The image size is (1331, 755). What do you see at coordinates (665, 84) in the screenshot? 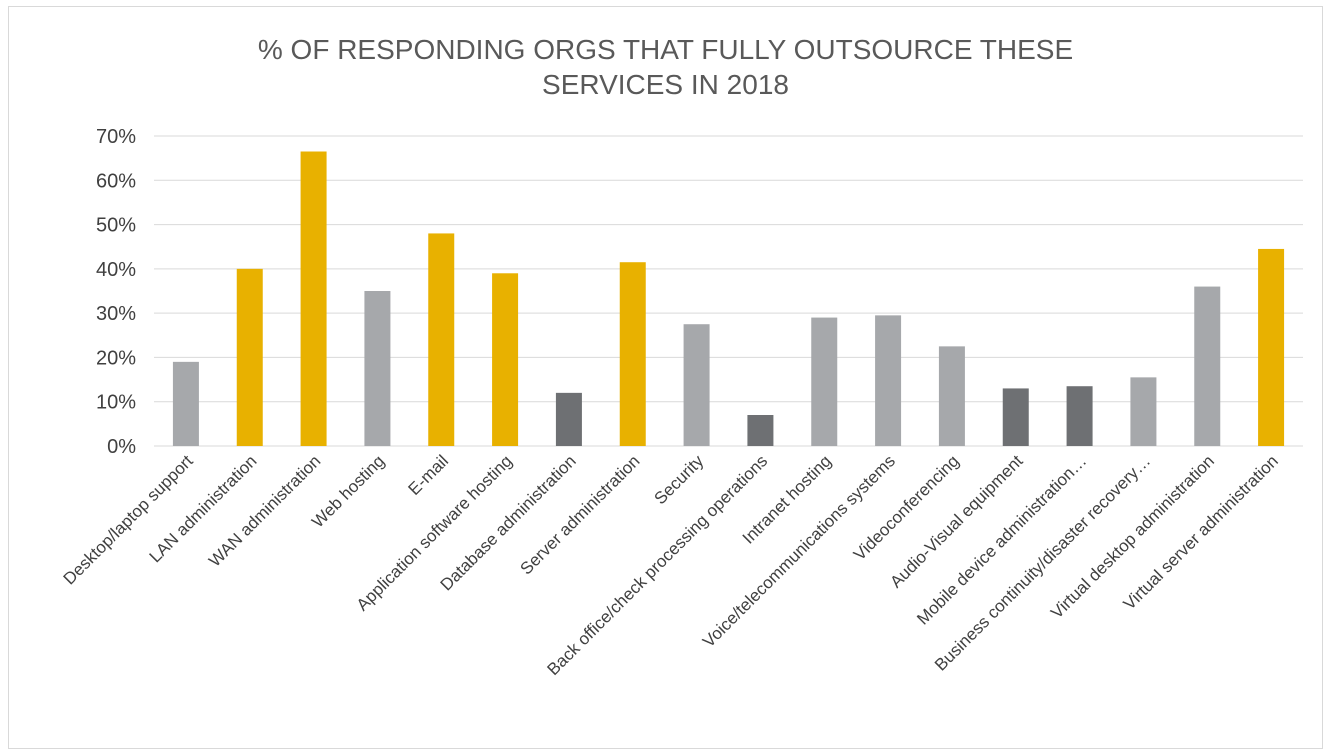
I see `chart-title-line-2: SERVICES IN 2018` at bounding box center [665, 84].